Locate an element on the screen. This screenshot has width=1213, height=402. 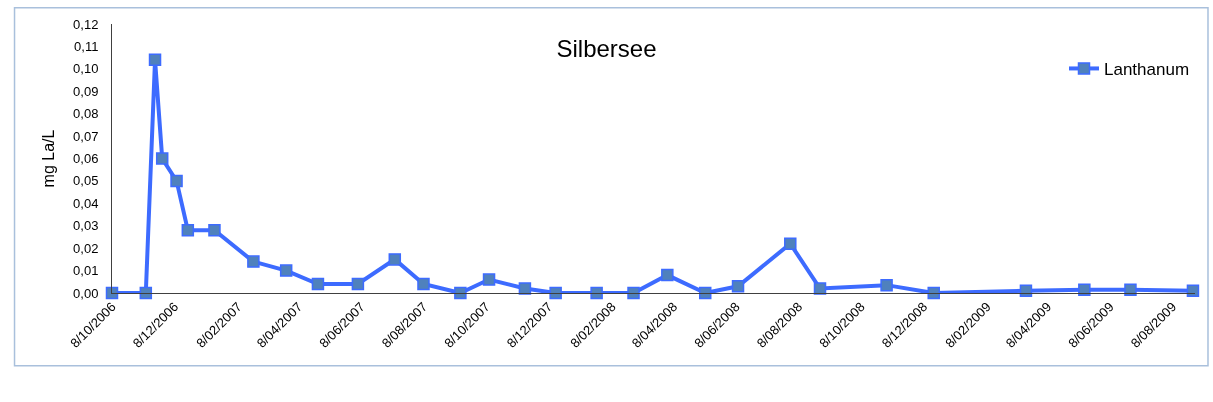
y-tick-label: 0,06 is located at coordinates (86, 159).